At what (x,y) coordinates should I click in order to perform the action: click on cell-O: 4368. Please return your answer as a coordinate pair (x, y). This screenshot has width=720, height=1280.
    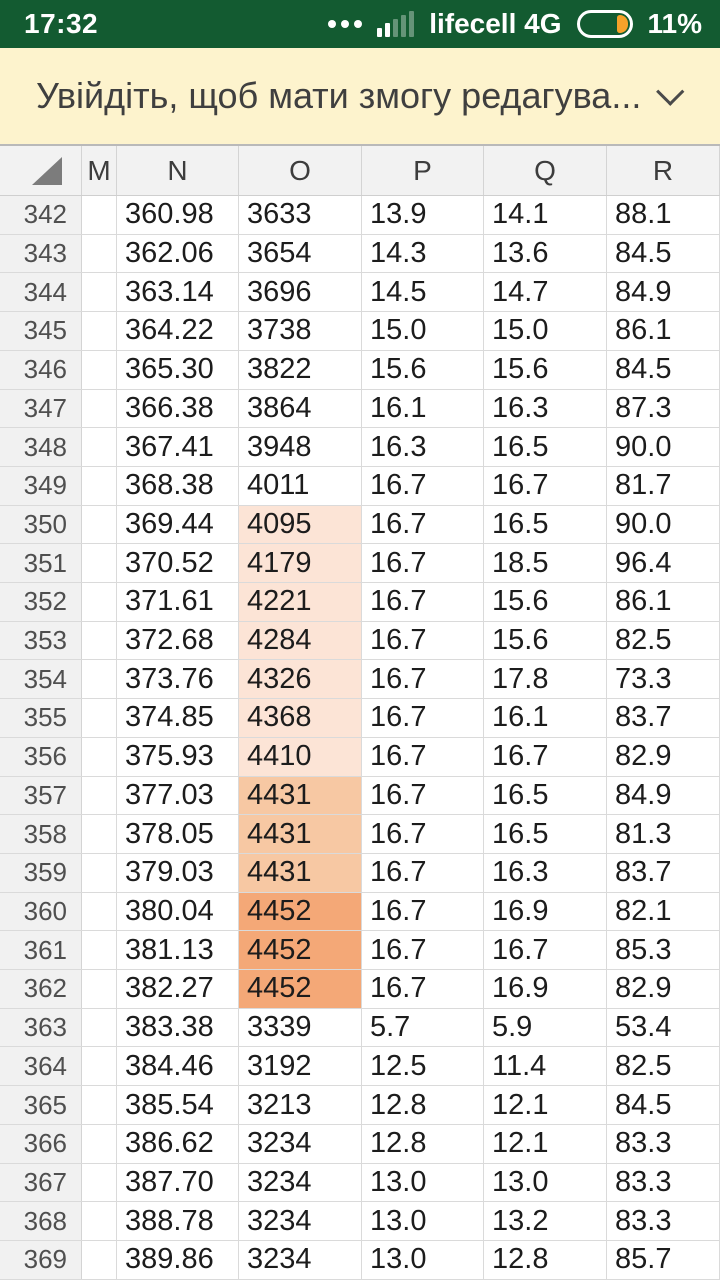
    Looking at the image, I should click on (300, 718).